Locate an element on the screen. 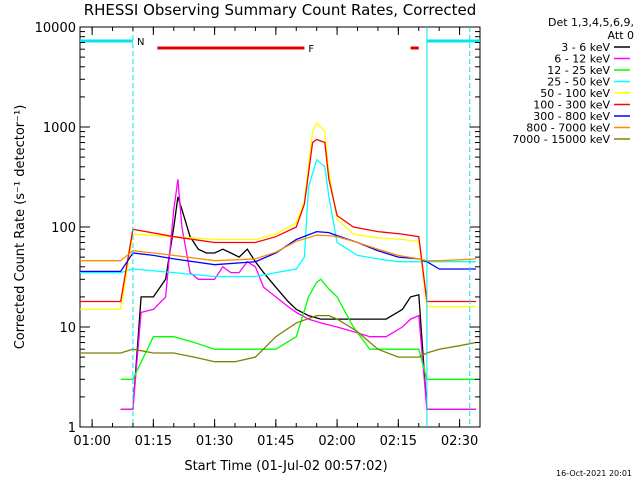 The height and width of the screenshot is (480, 640). y-tick-label-2: 100 is located at coordinates (63, 228).